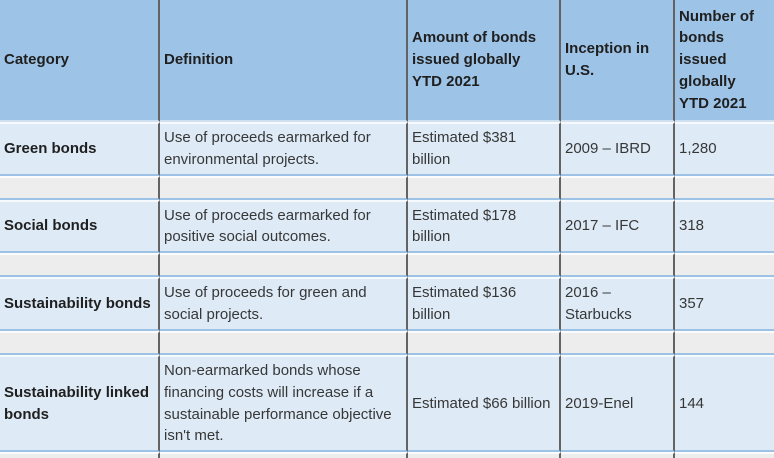  Describe the element at coordinates (80, 403) in the screenshot. I see `cell-category: Sustainability linked bonds` at that location.